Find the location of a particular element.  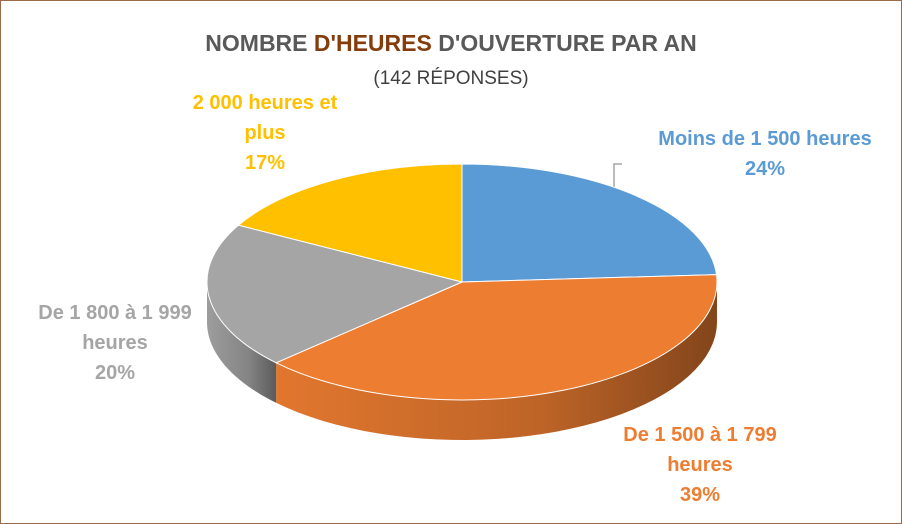

data-label: Moins de 1 500 heures 24% is located at coordinates (765, 154).